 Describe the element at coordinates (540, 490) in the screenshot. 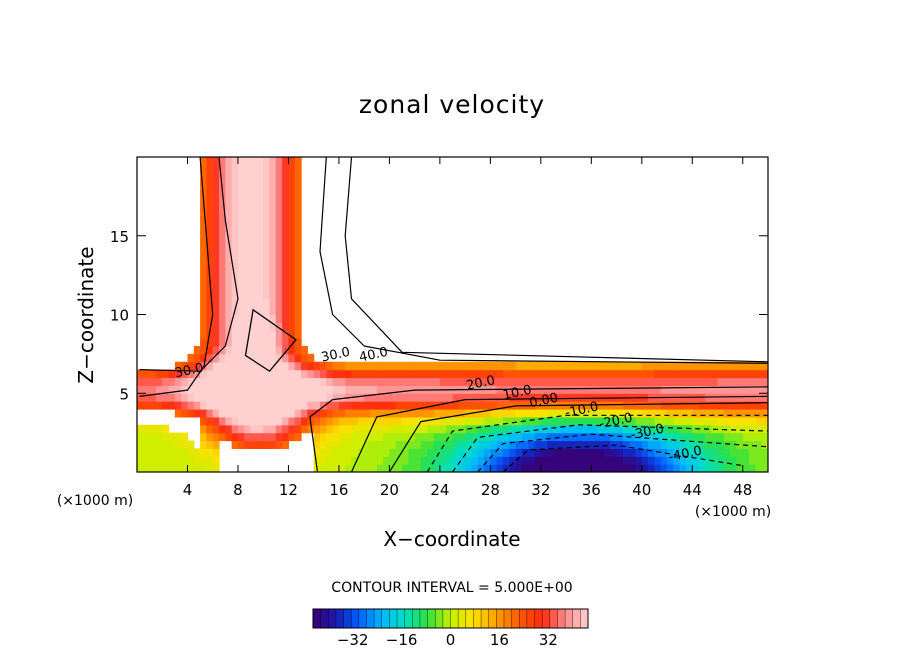

I see `x-tick-label: 32` at that location.